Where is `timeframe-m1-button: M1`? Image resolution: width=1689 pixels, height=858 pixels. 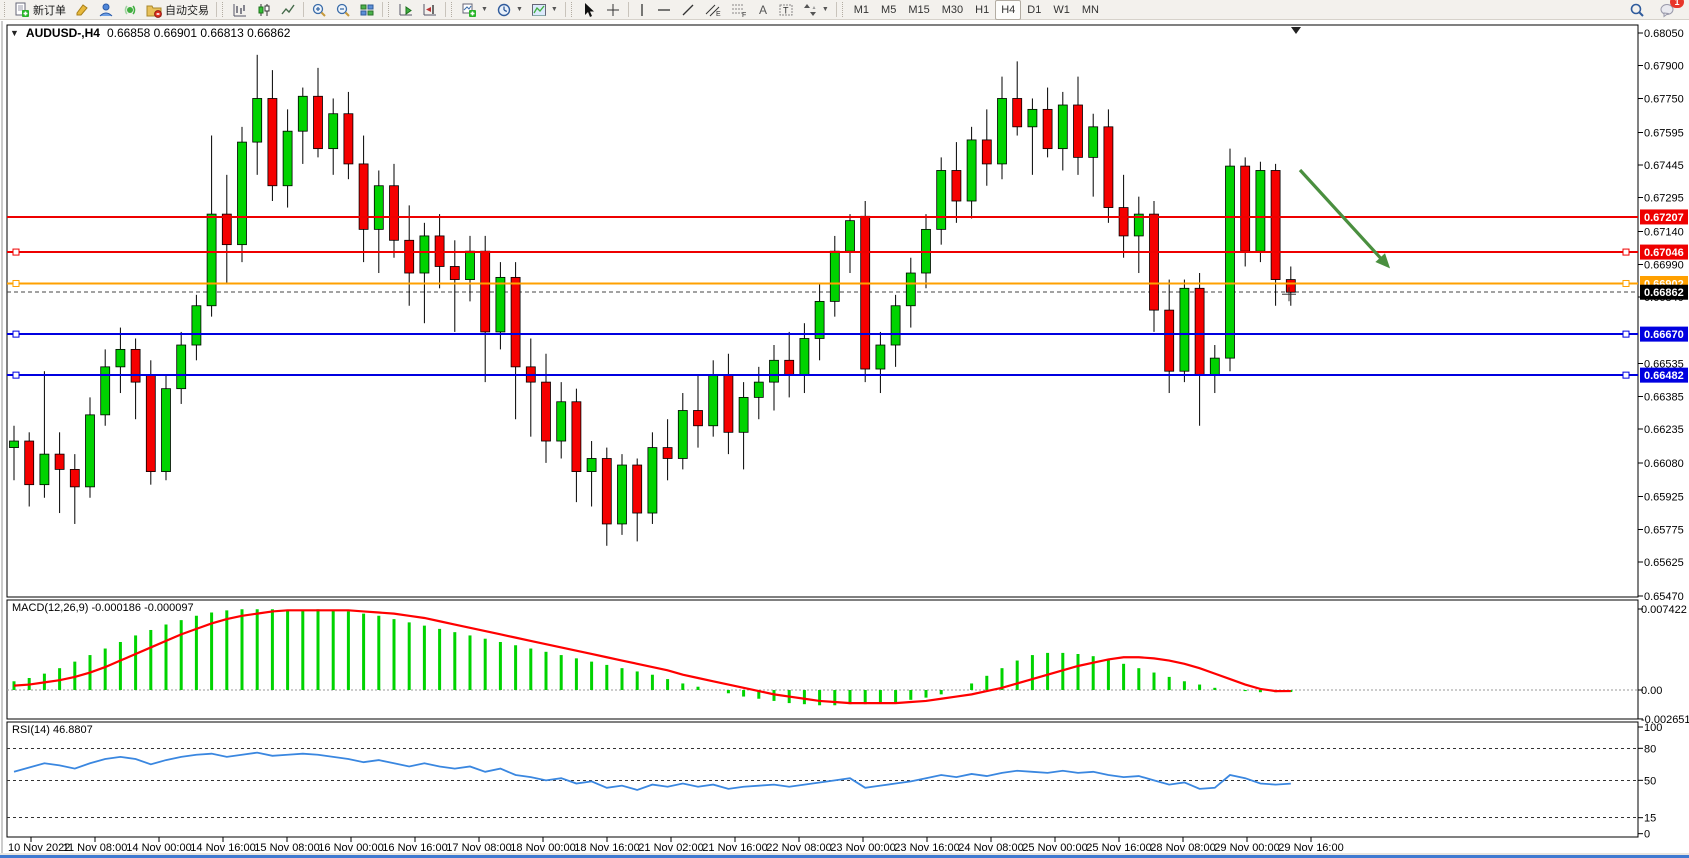
timeframe-m1-button: M1 is located at coordinates (861, 9).